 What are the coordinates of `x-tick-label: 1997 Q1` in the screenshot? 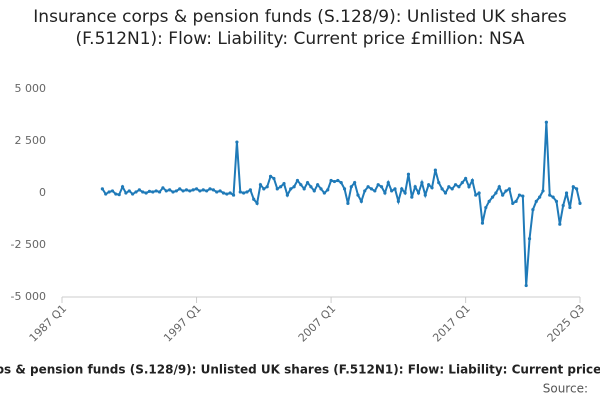 It's located at (182, 323).